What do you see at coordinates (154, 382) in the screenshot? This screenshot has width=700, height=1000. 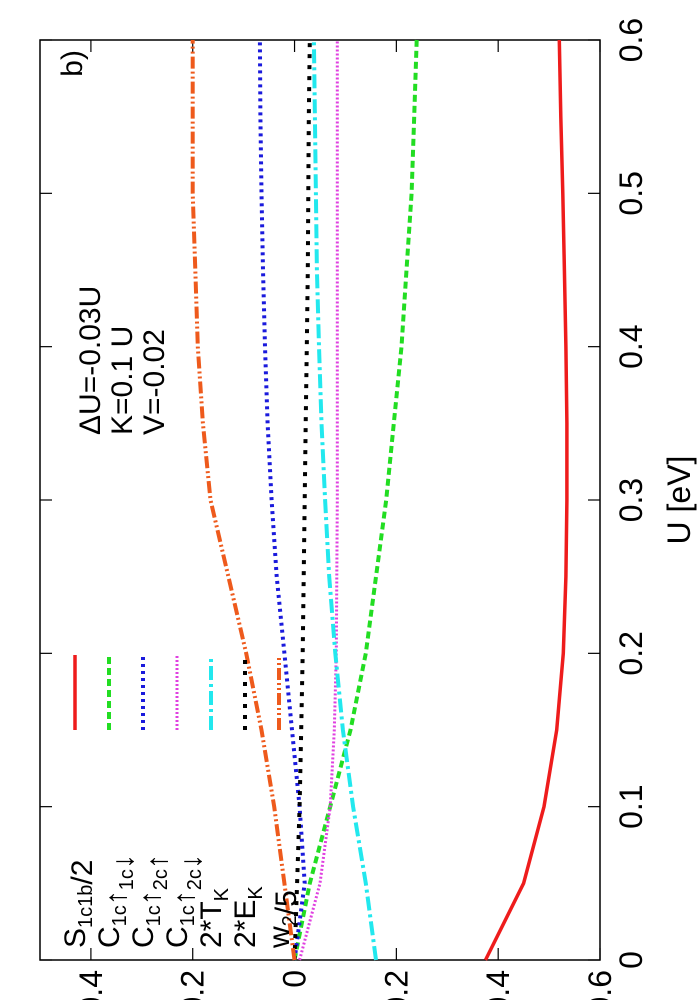 I see `annotation-3: V=-0.02` at bounding box center [154, 382].